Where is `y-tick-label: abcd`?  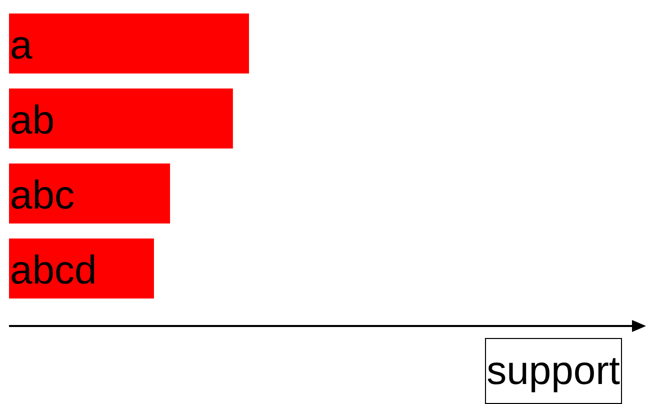 y-tick-label: abcd is located at coordinates (53, 270).